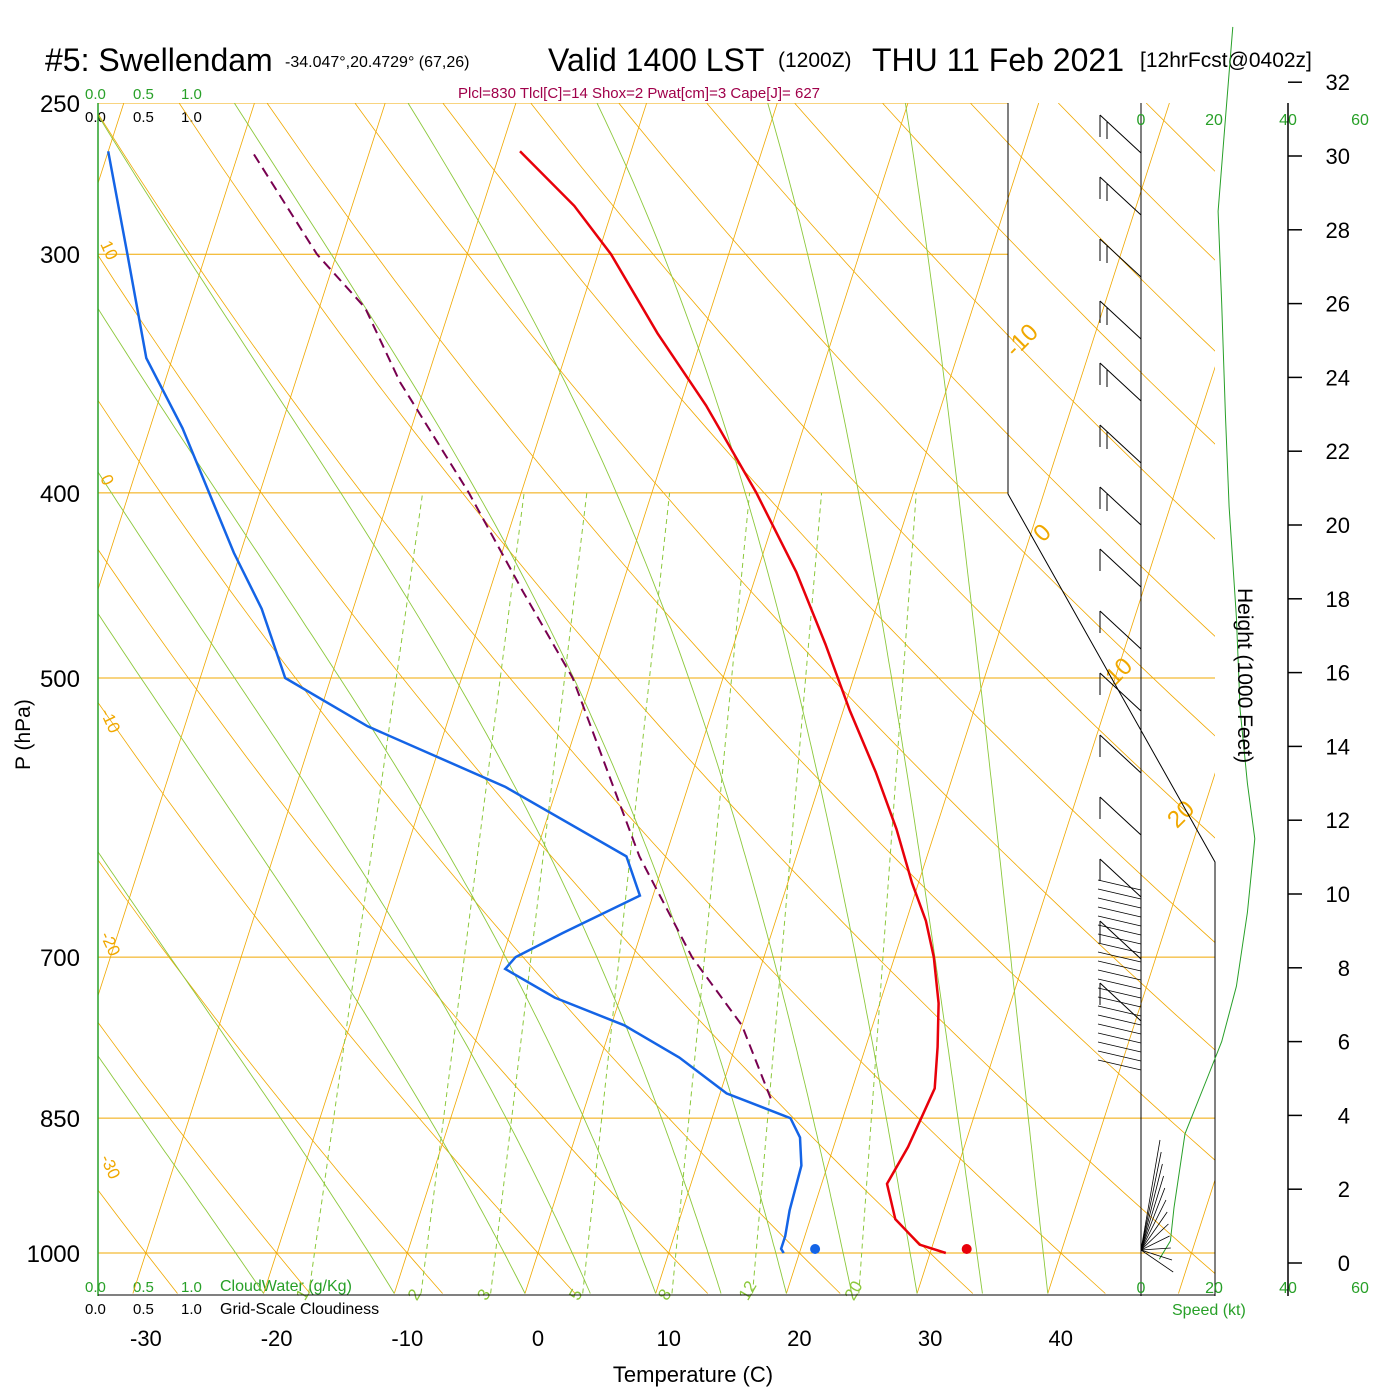  What do you see at coordinates (143, 1309) in the screenshot?
I see `cloudiness-tick-1-bottom: 0.5` at bounding box center [143, 1309].